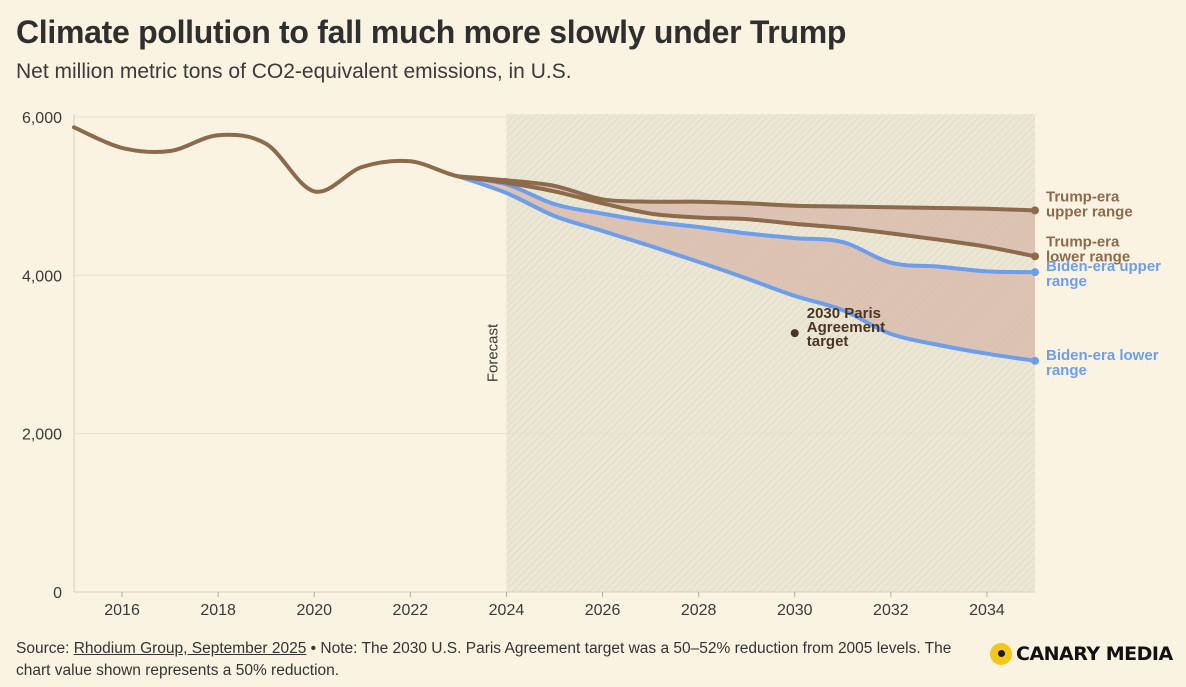 The height and width of the screenshot is (687, 1186). What do you see at coordinates (1035, 256) in the screenshot?
I see `trump-lower-endpoint` at bounding box center [1035, 256].